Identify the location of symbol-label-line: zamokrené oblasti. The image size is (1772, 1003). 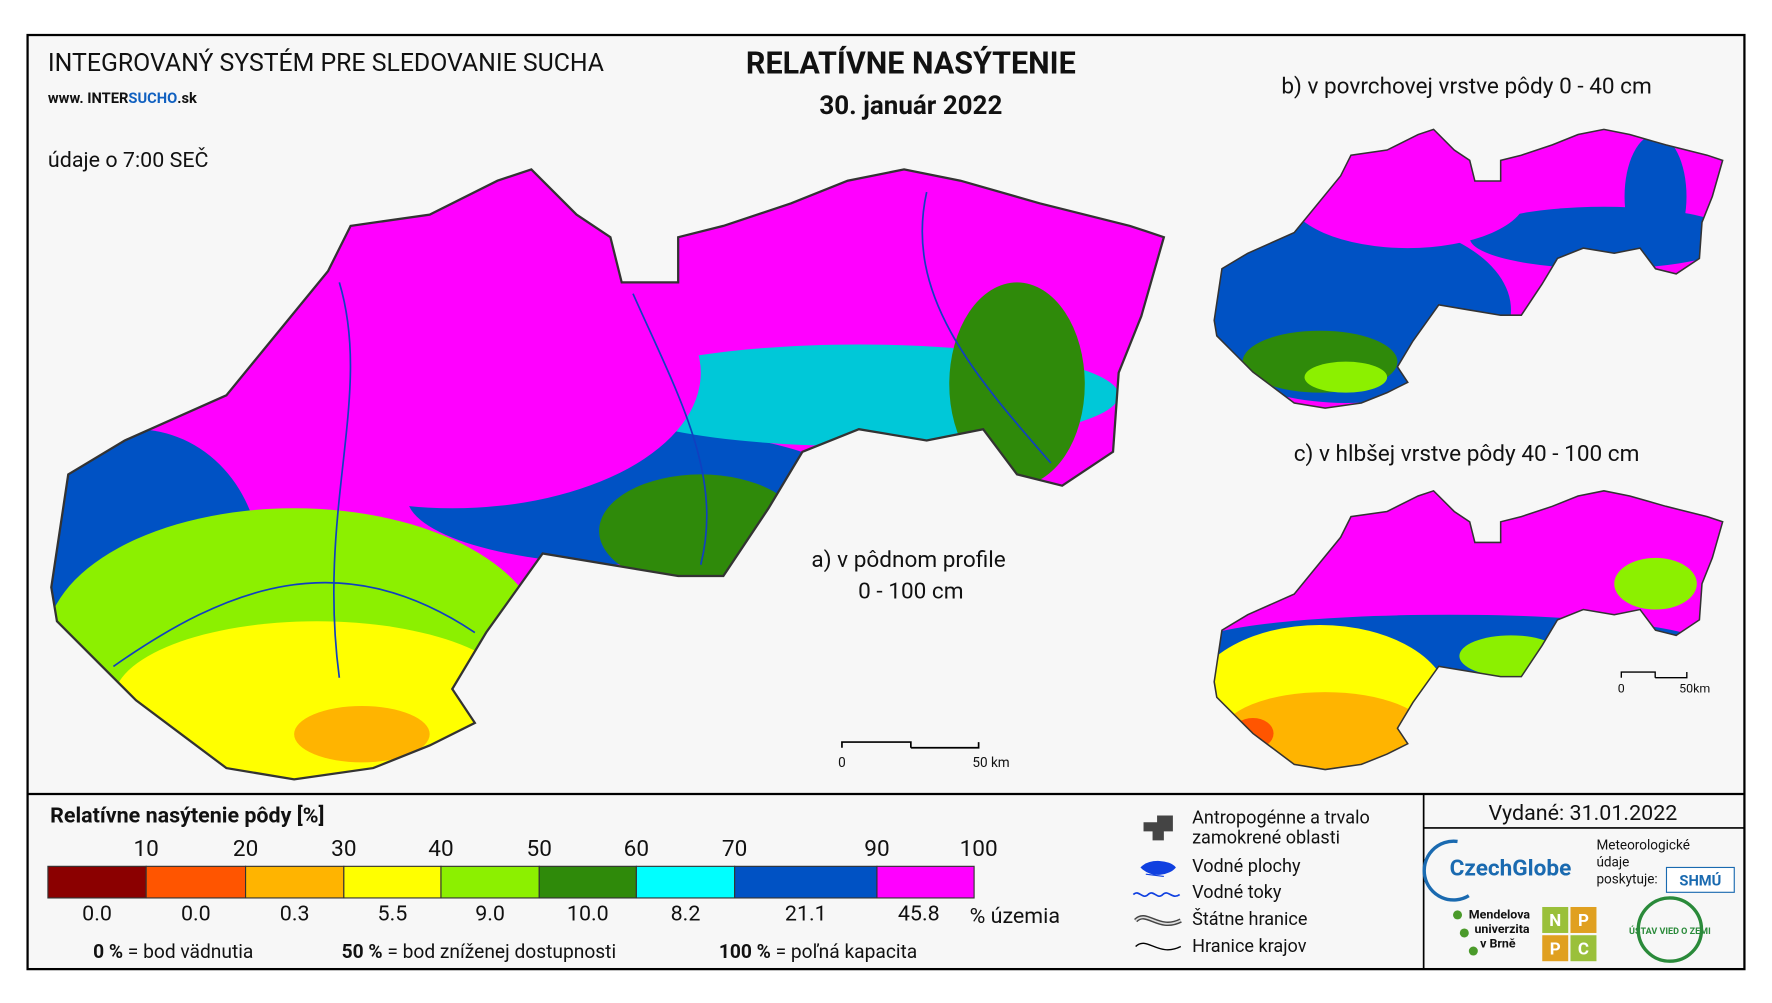
(1266, 838).